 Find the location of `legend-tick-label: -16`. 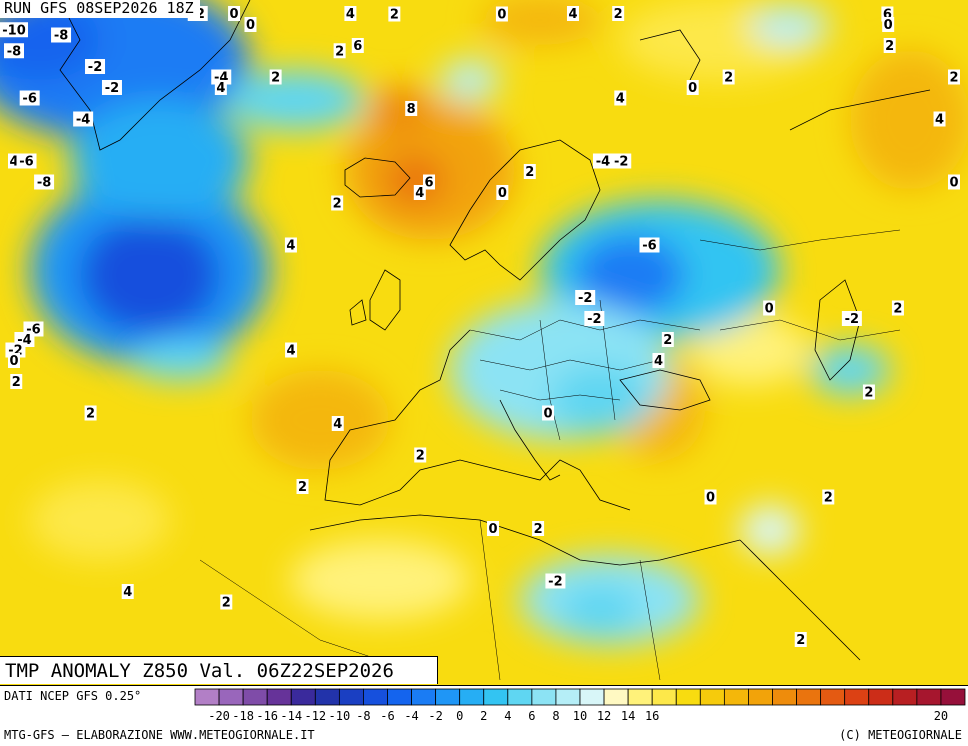

legend-tick-label: -16 is located at coordinates (267, 716).